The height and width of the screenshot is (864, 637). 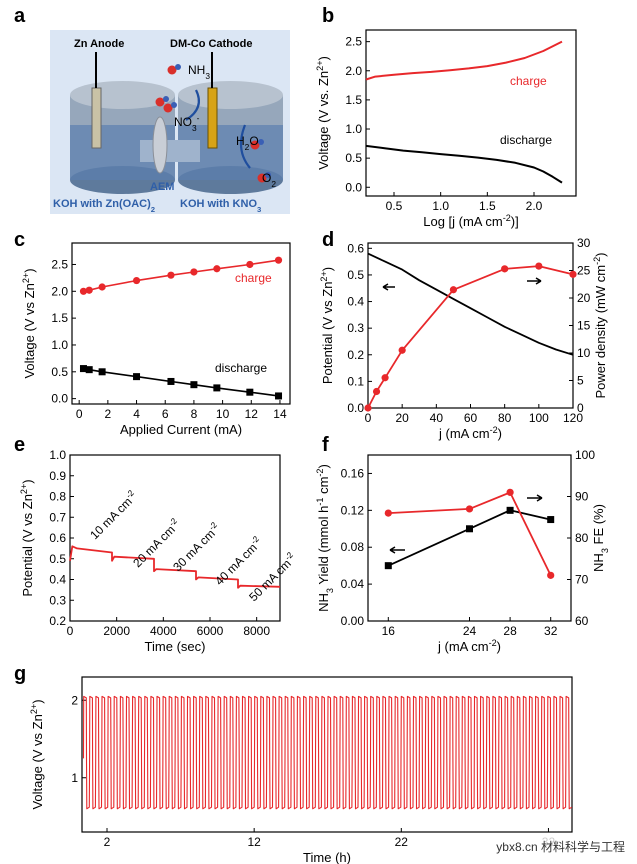 What do you see at coordinates (163, 631) in the screenshot?
I see `x-tick-label: 4000` at bounding box center [163, 631].